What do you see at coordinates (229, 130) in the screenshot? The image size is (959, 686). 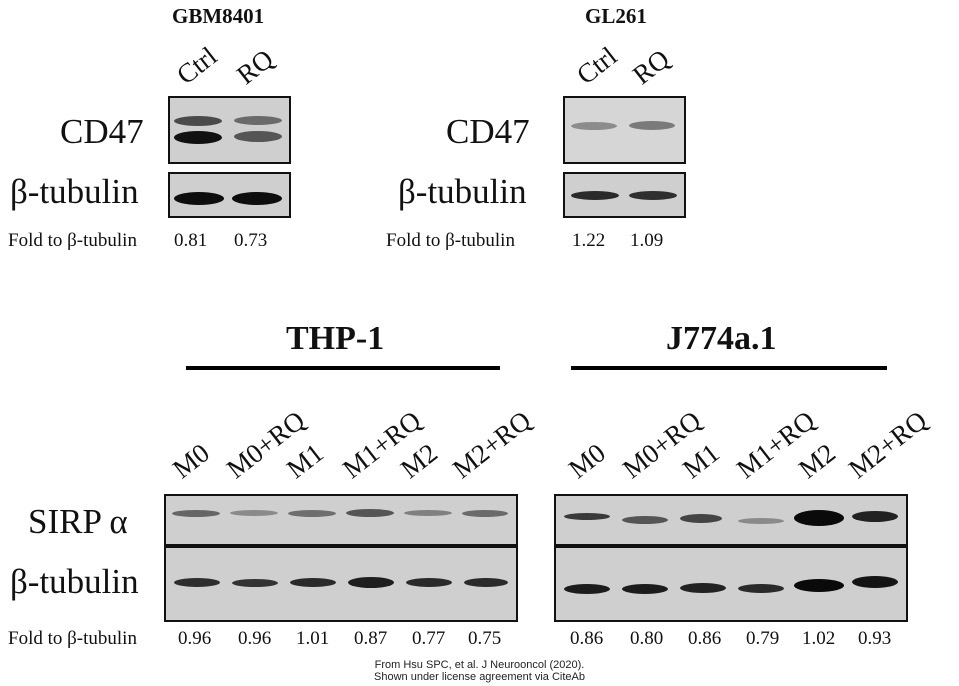 I see `gbm-cd47-blot` at bounding box center [229, 130].